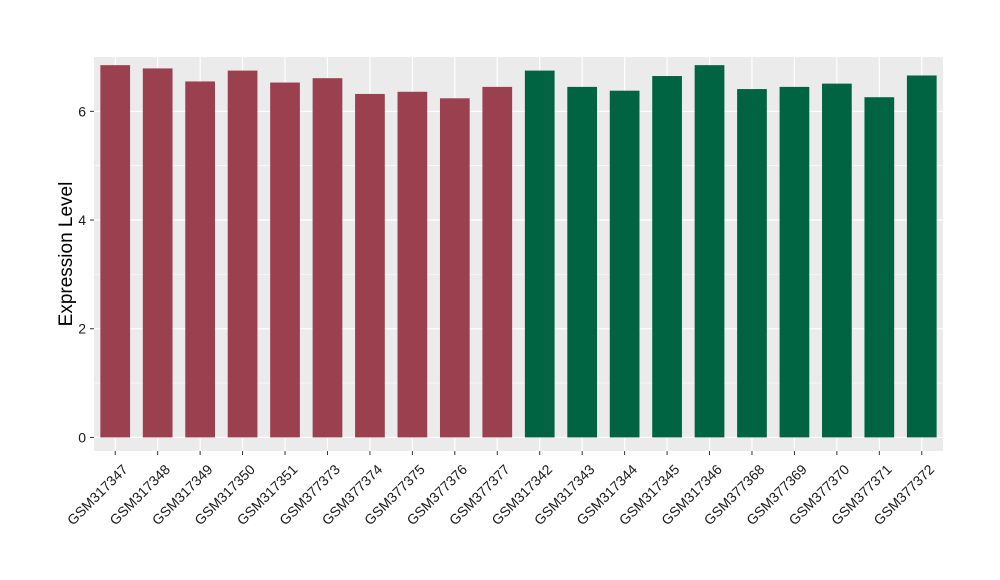 This screenshot has width=1000, height=580. Describe the element at coordinates (82, 111) in the screenshot. I see `y-tick-label: 6` at that location.